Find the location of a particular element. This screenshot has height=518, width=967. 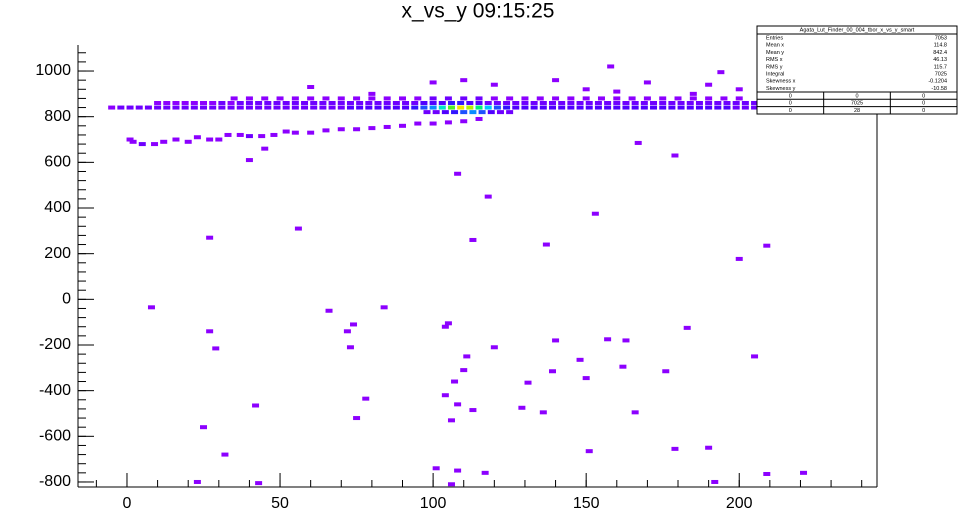

stats-value: -10.58 is located at coordinates (939, 89).